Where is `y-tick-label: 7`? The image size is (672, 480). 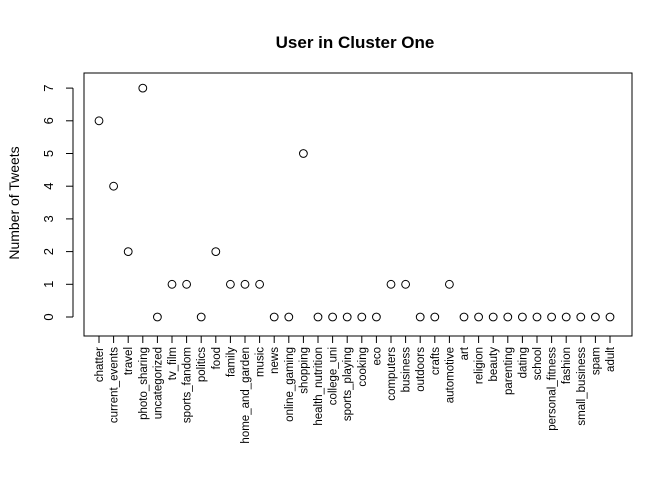
y-tick-label: 7 is located at coordinates (48, 87).